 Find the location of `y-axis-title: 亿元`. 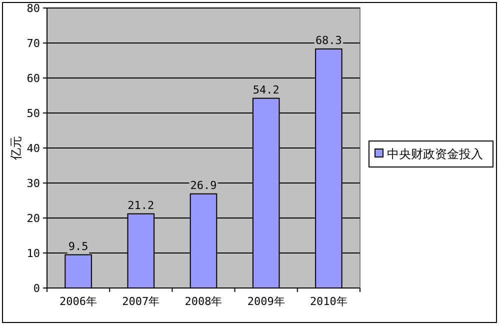

y-axis-title: 亿元 is located at coordinates (16, 148).